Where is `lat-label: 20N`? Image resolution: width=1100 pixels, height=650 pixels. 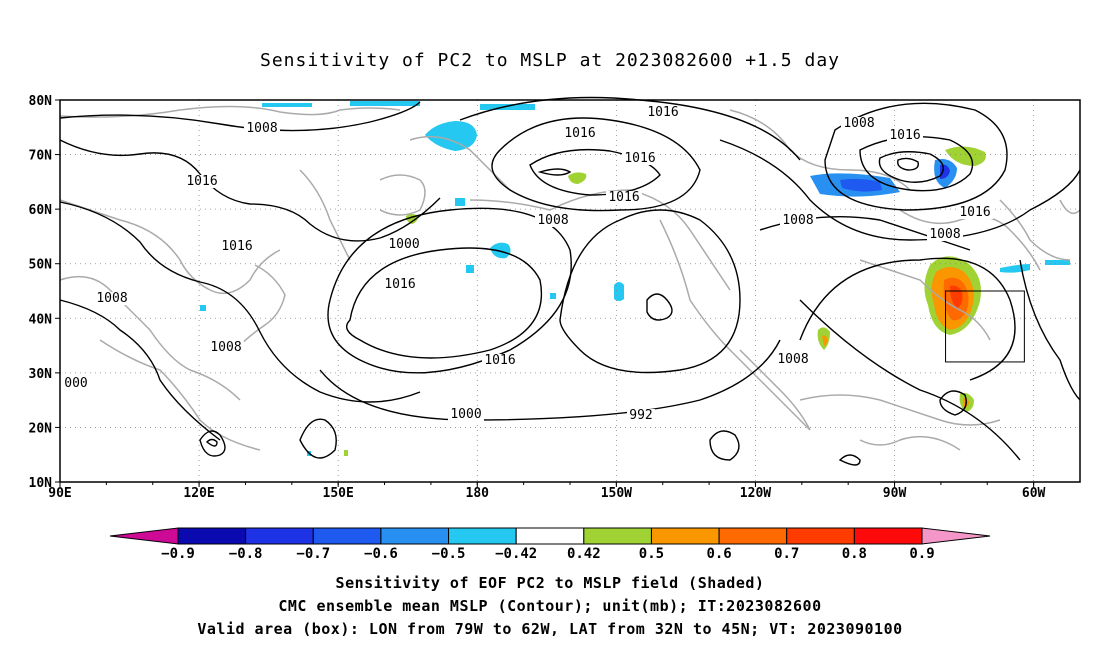
lat-label: 20N is located at coordinates (41, 428).